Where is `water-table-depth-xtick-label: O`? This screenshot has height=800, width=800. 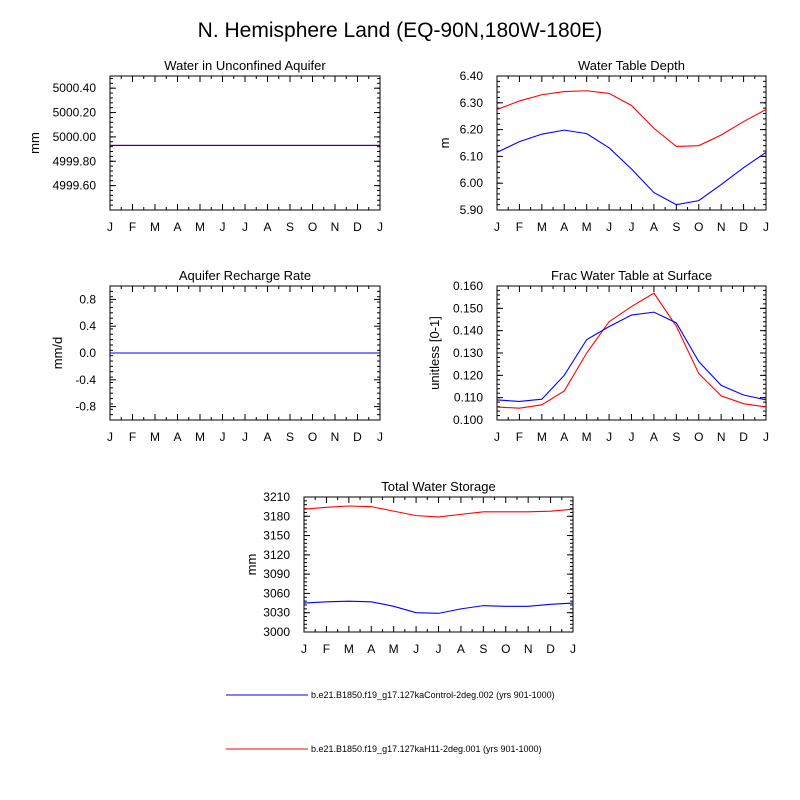
water-table-depth-xtick-label: O is located at coordinates (698, 227).